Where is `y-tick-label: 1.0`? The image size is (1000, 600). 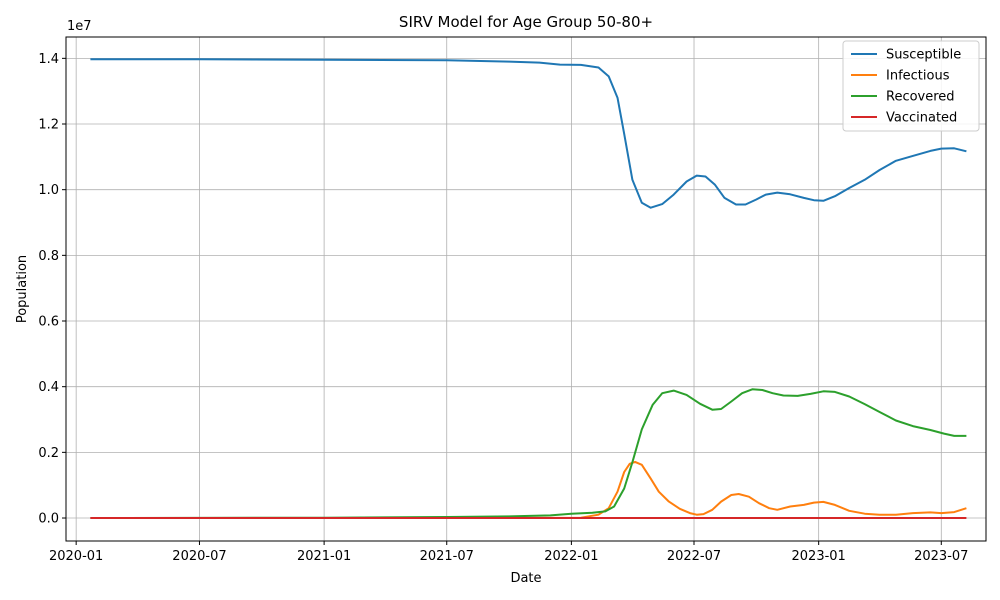
y-tick-label: 1.0 is located at coordinates (48, 190).